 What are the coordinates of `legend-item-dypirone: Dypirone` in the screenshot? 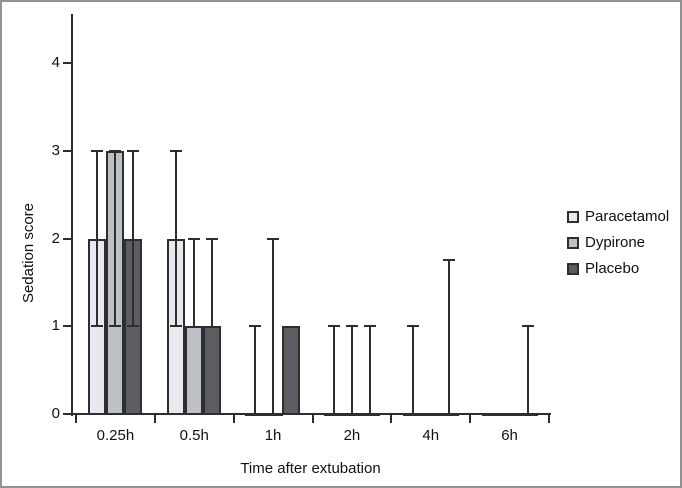 It's located at (618, 243).